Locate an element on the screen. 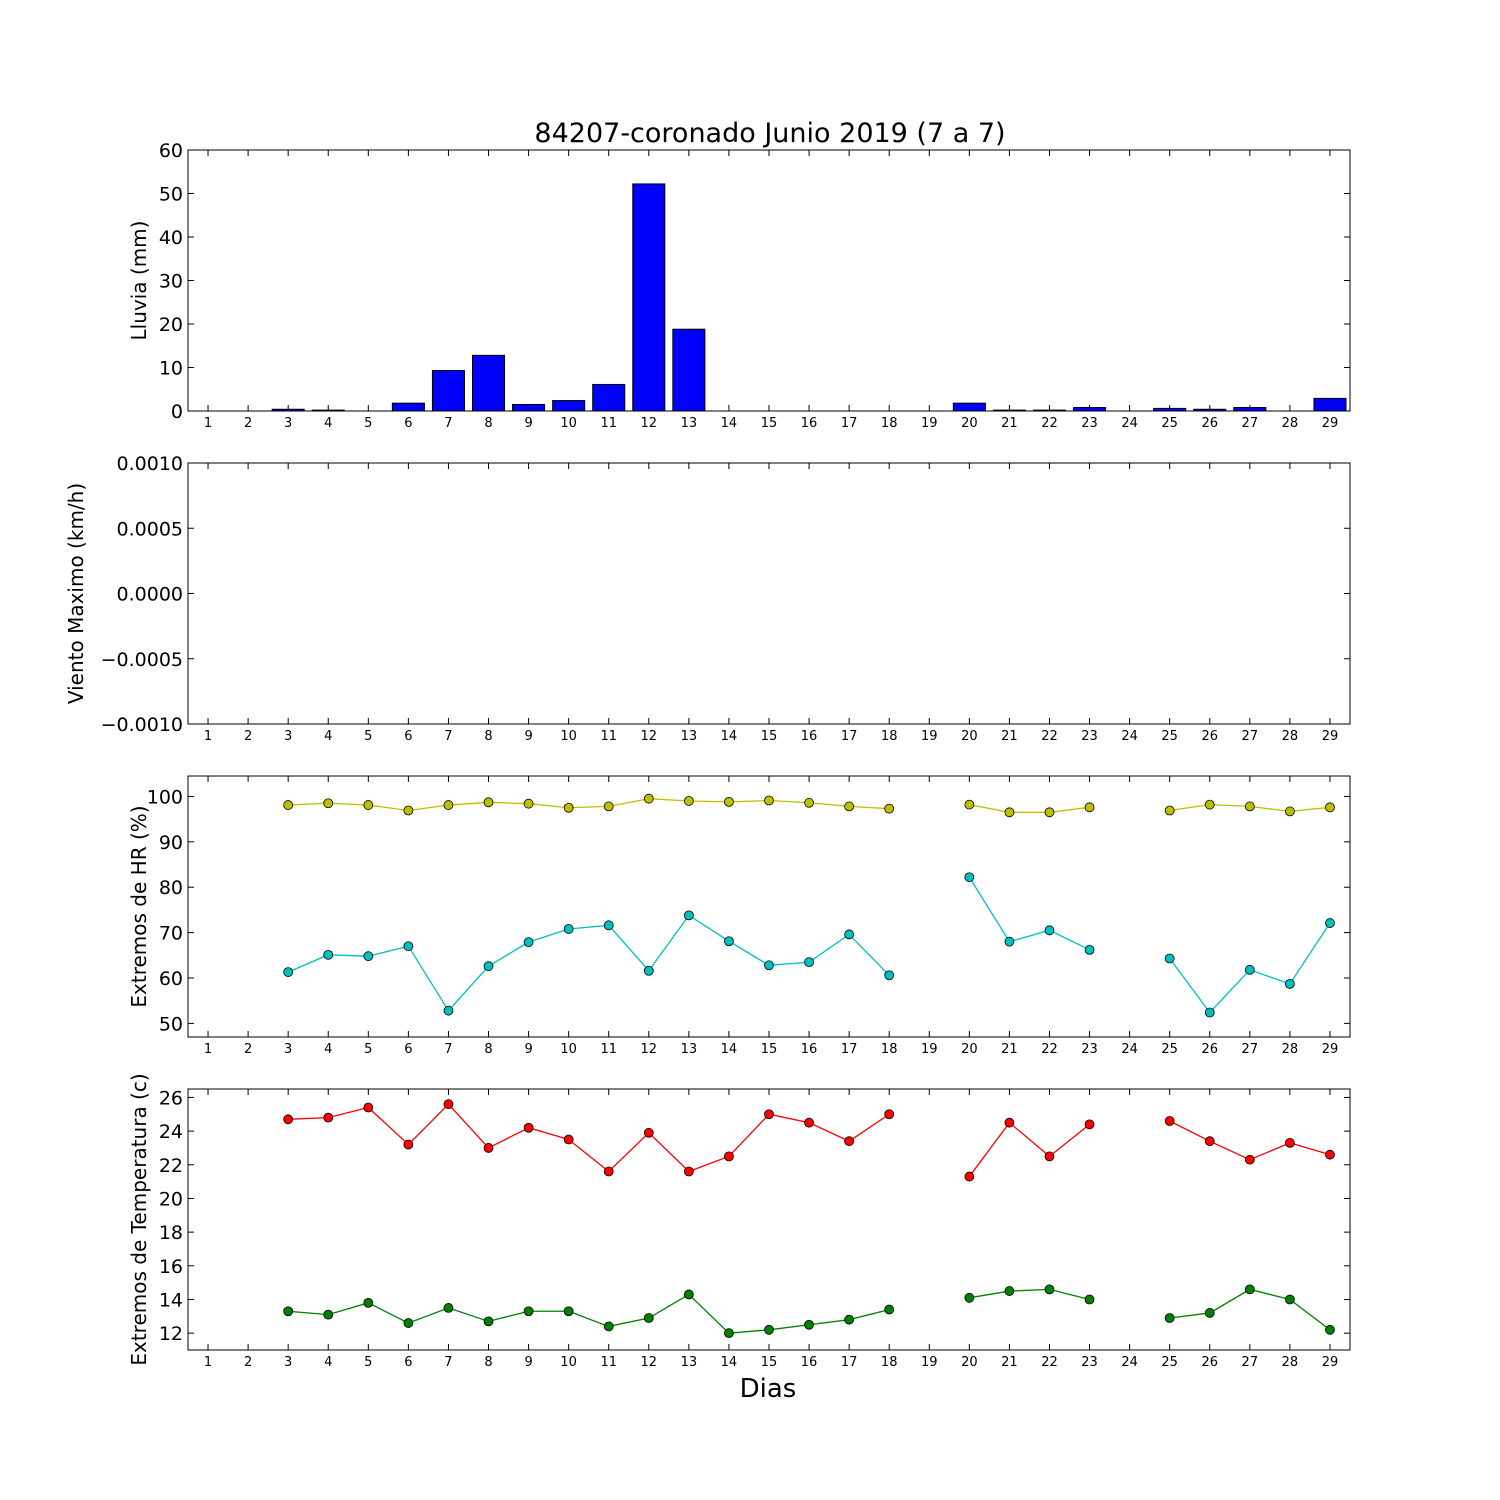 The image size is (1500, 1500). xtick-label: 28 is located at coordinates (1290, 423).